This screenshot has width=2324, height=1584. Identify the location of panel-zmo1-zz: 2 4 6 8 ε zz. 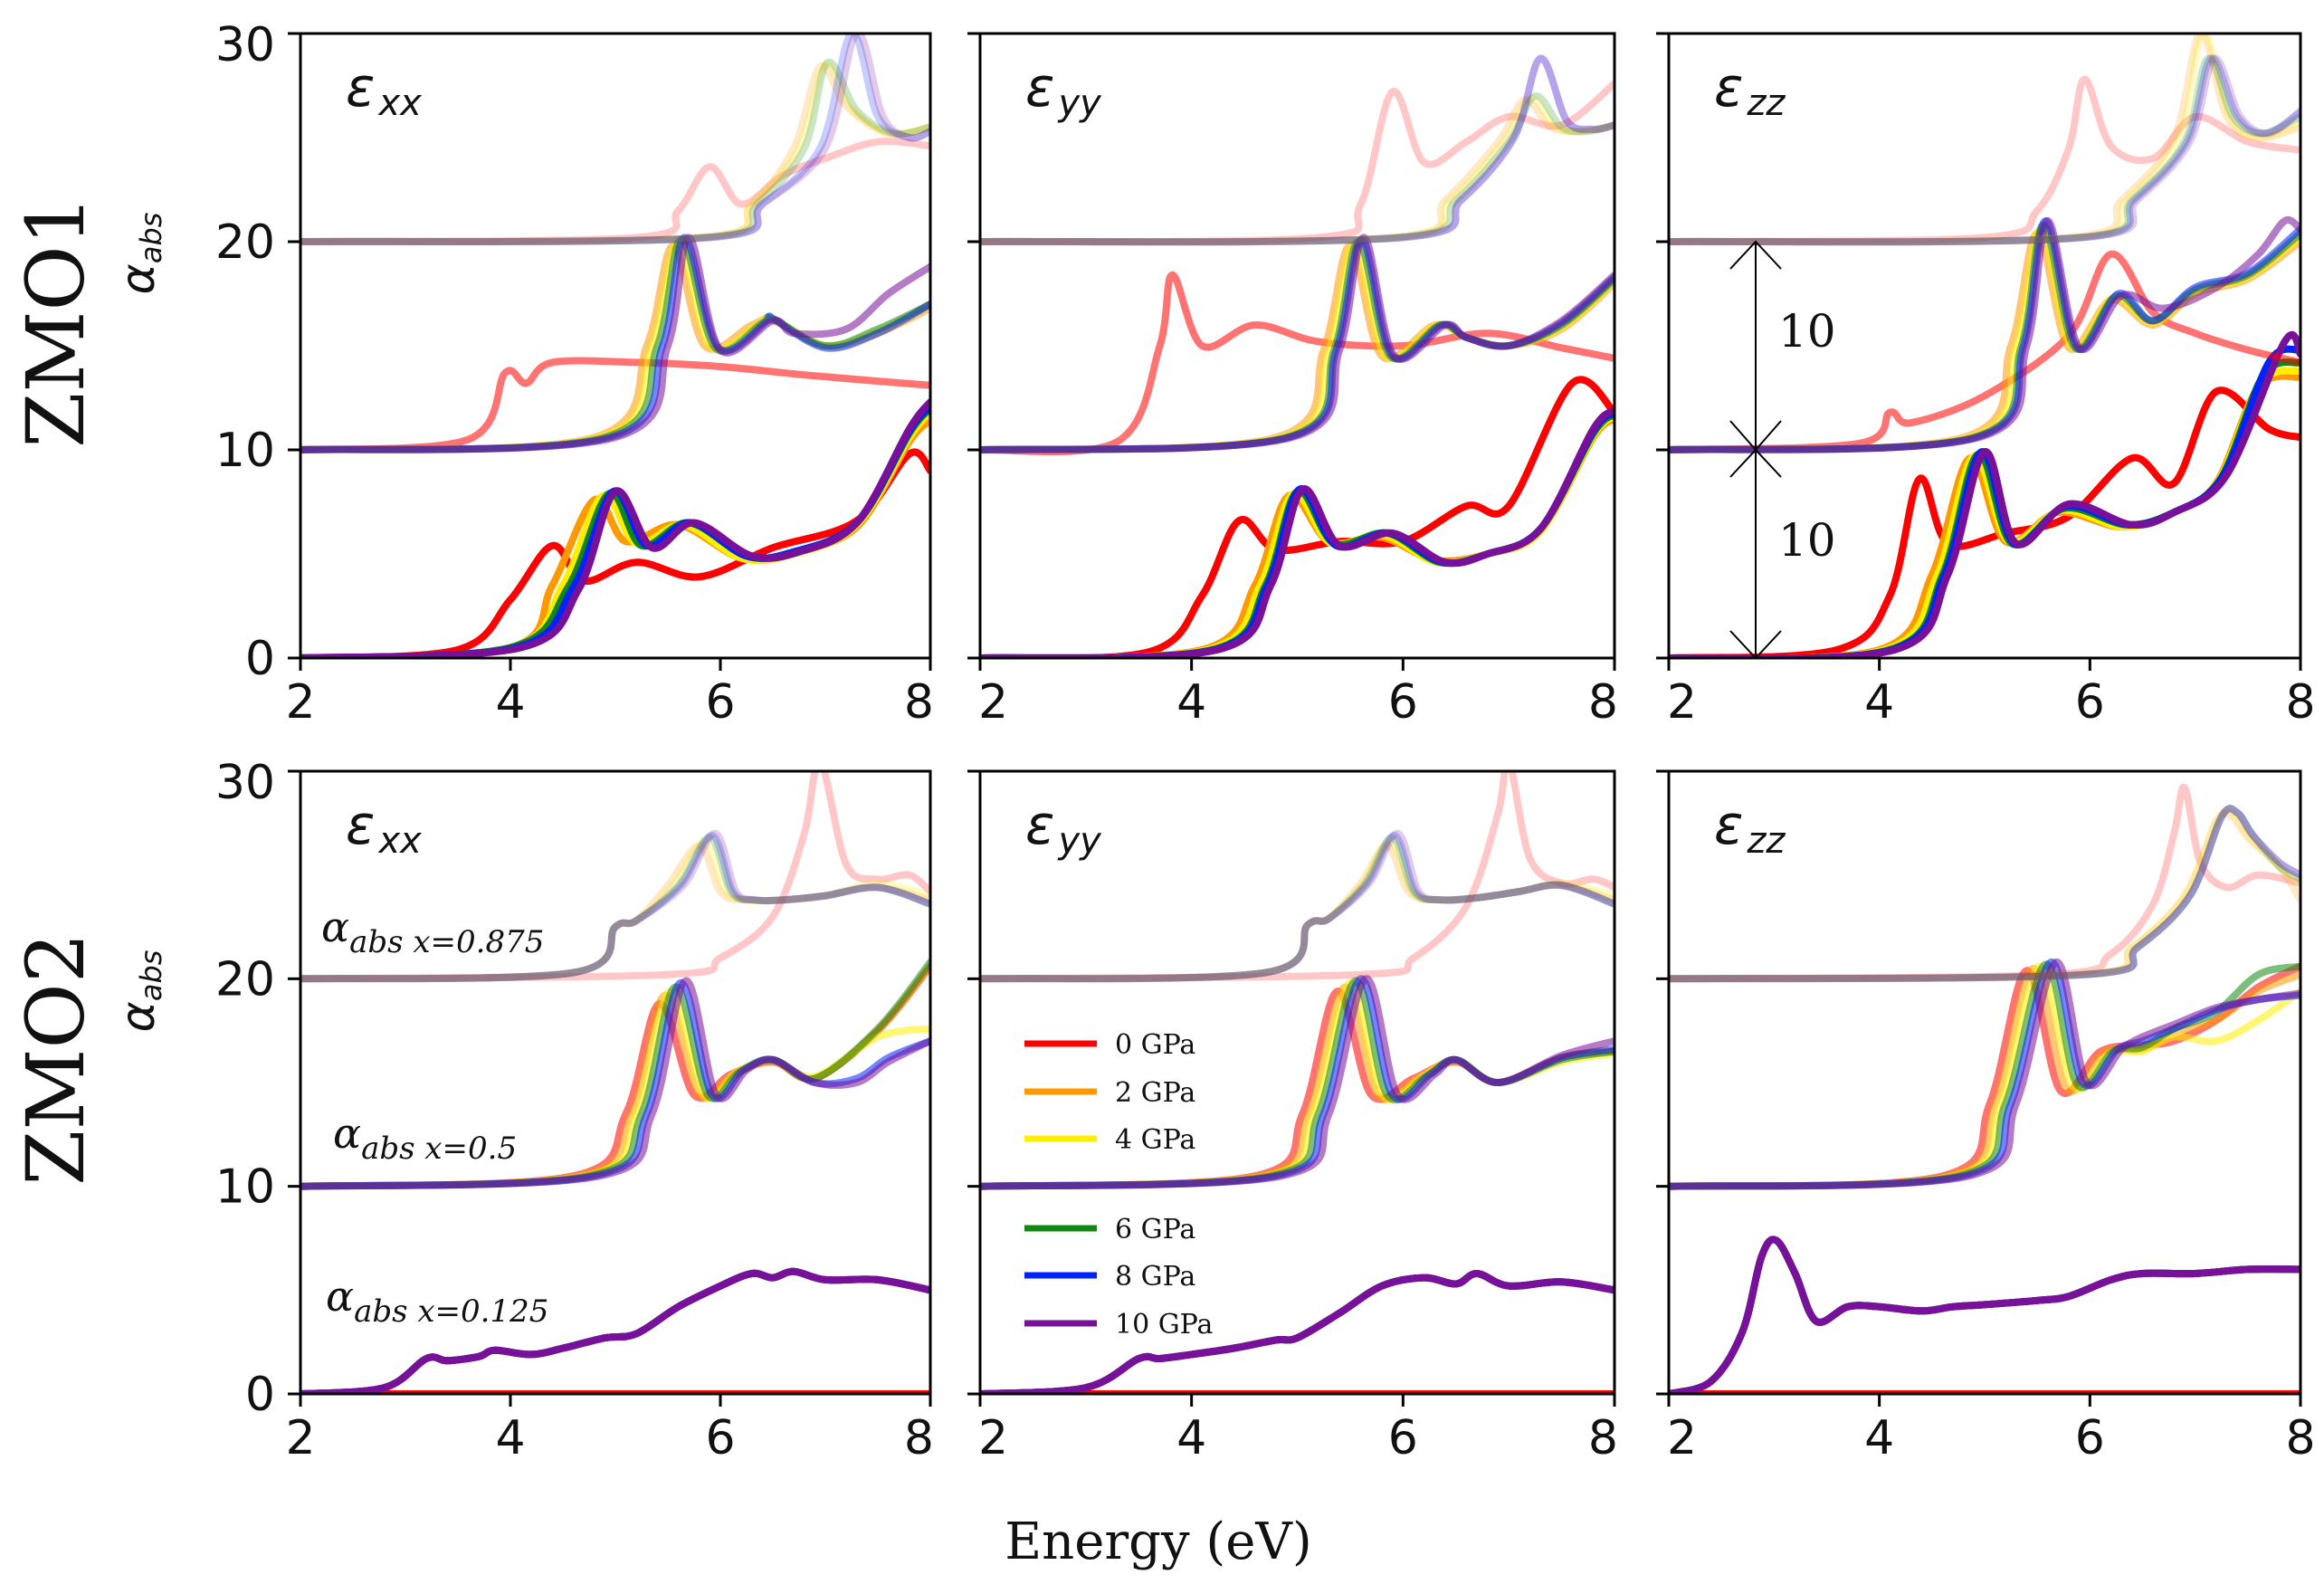
(1986, 381).